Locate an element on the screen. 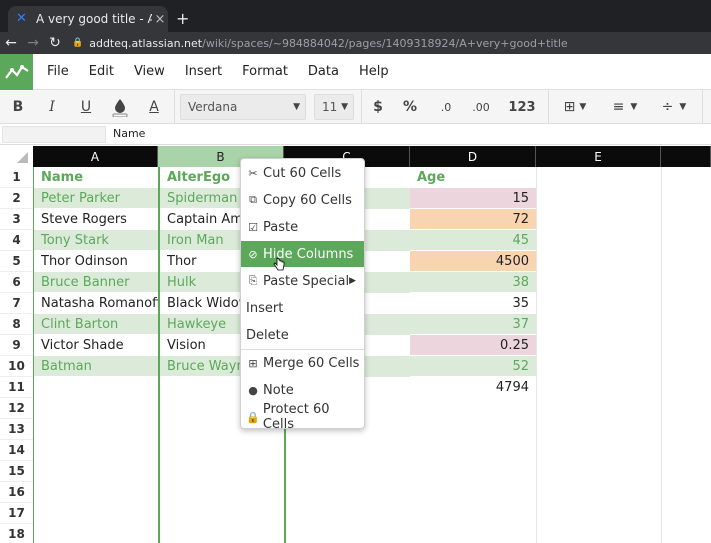  table-cell: Vision is located at coordinates (222, 345).